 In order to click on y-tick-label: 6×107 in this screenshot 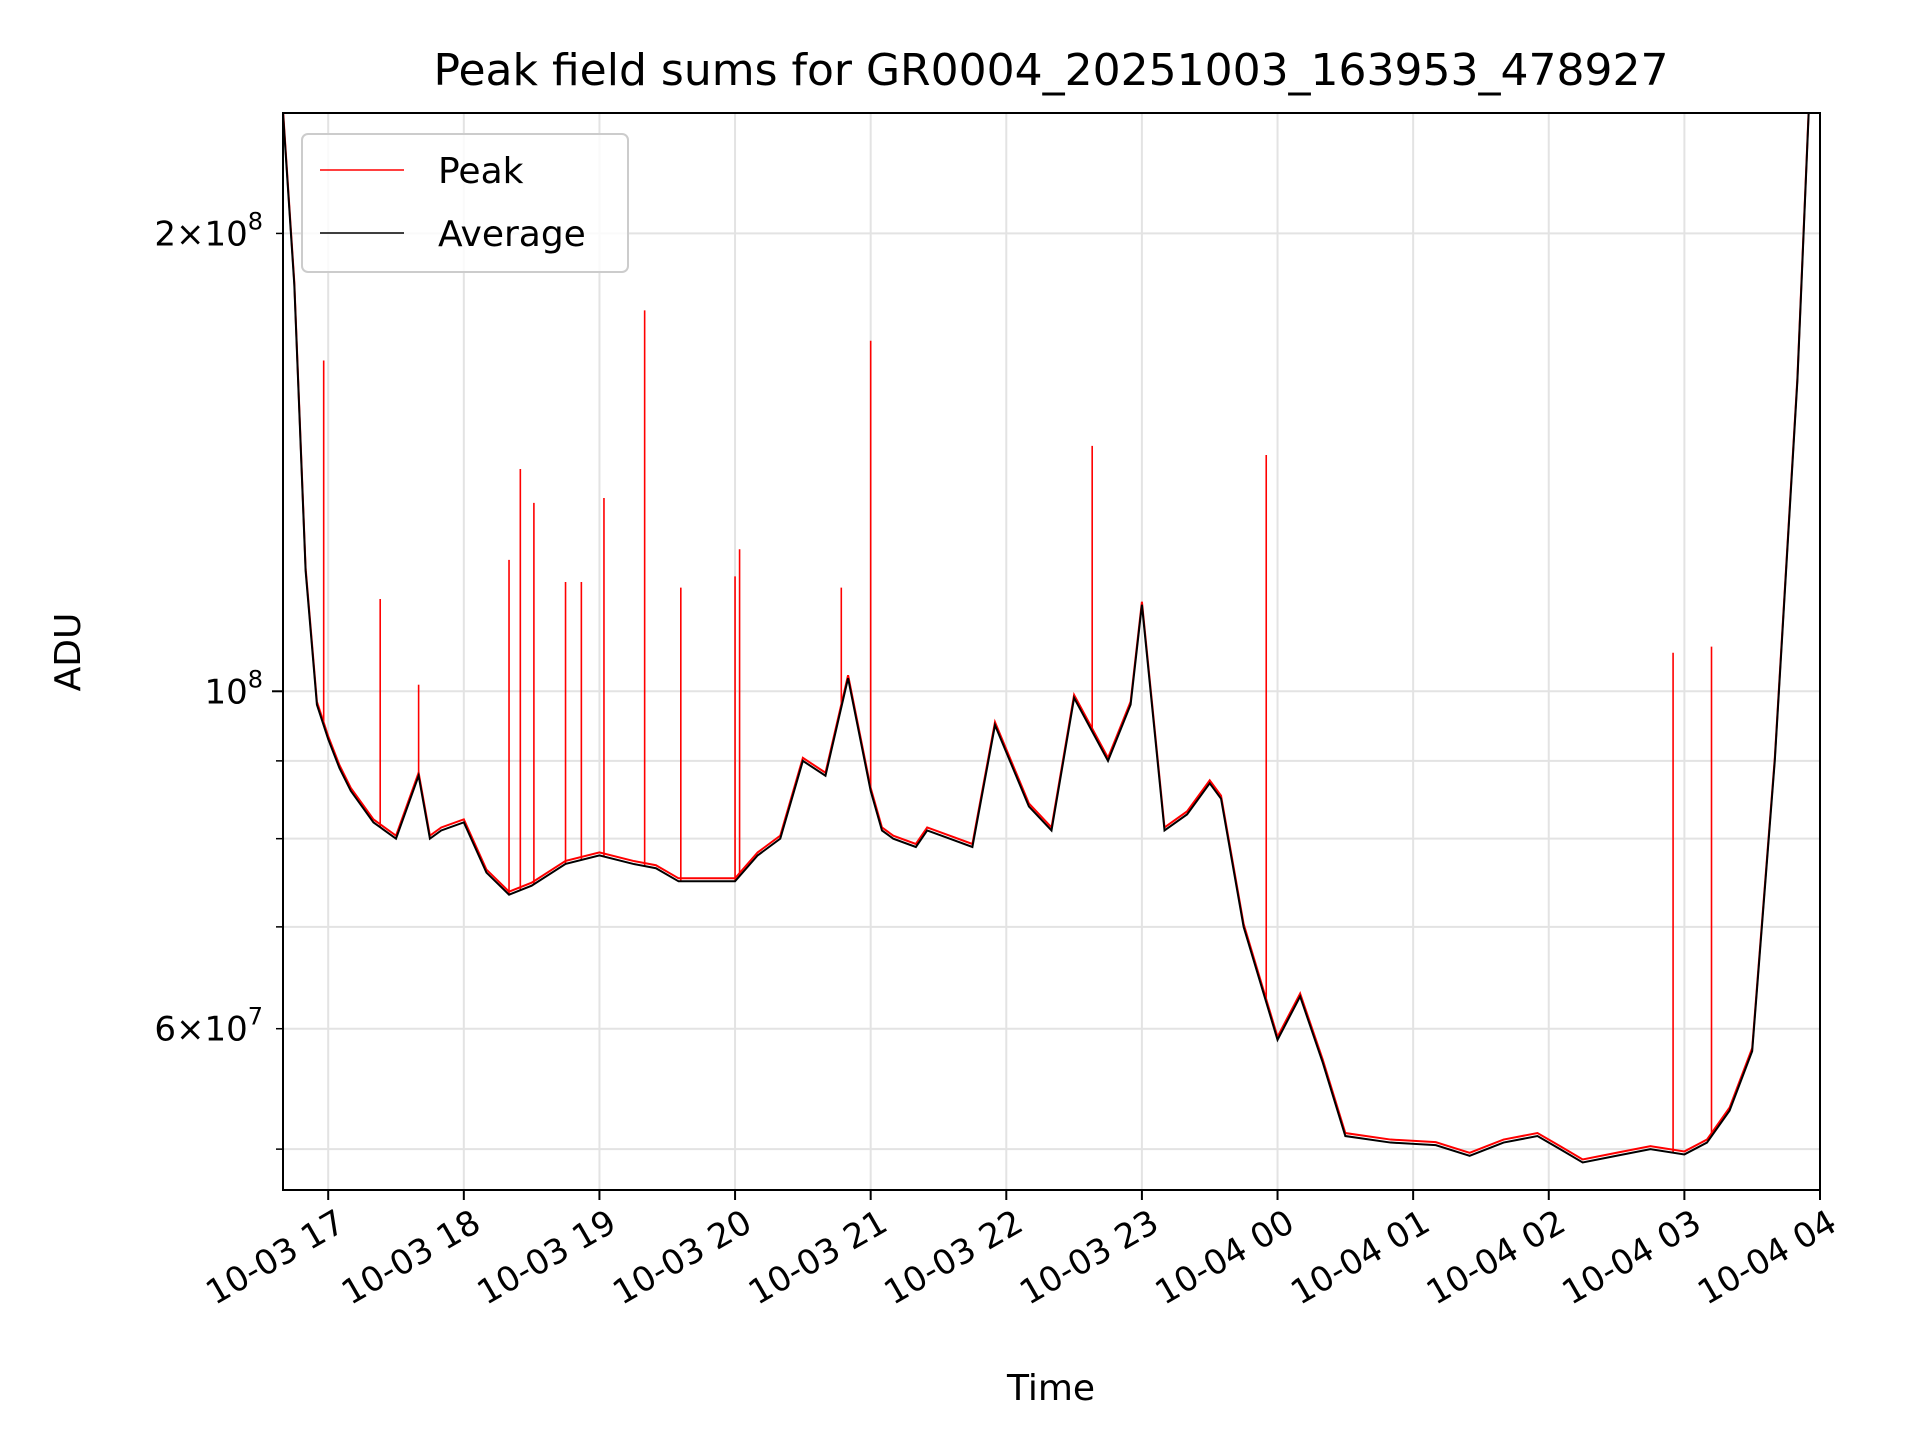, I will do `click(208, 1026)`.